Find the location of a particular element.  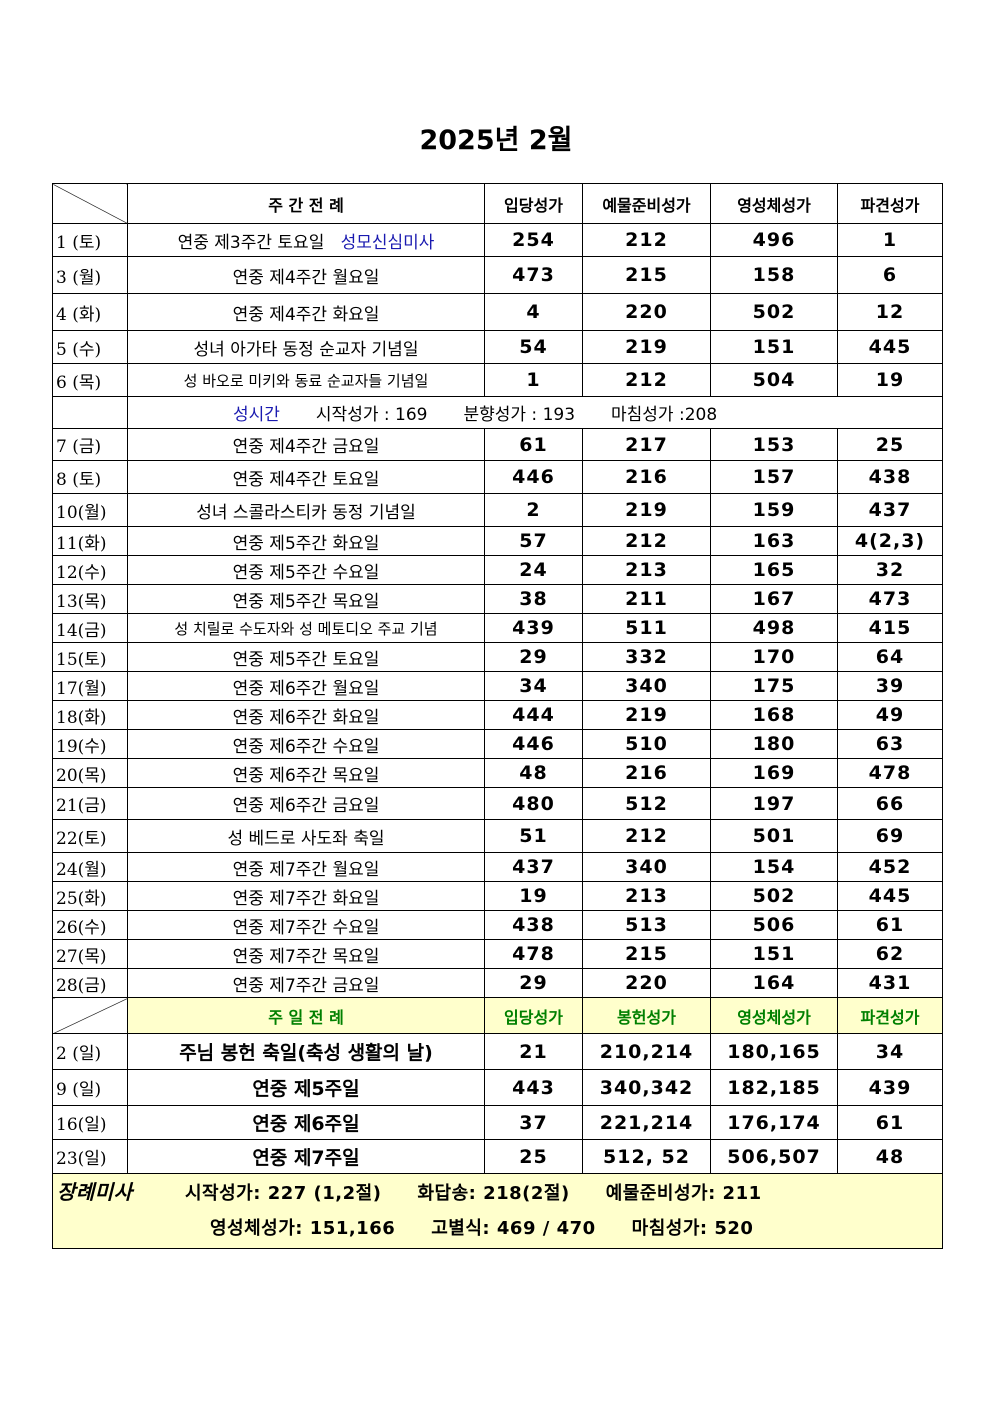

header-offertory: 예물준비성가 is located at coordinates (646, 203).